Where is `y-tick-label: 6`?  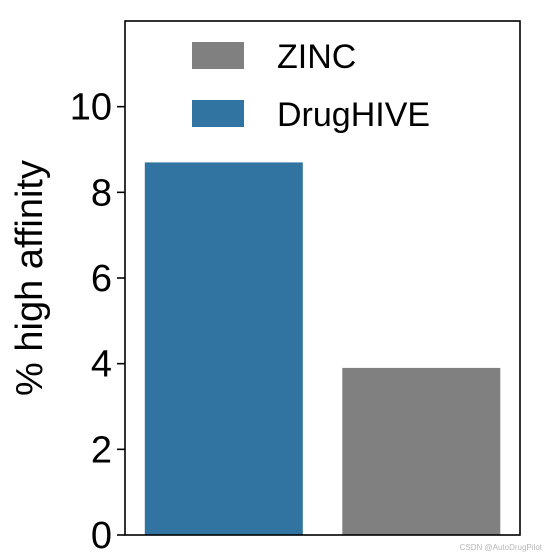
y-tick-label: 6 is located at coordinates (101, 279).